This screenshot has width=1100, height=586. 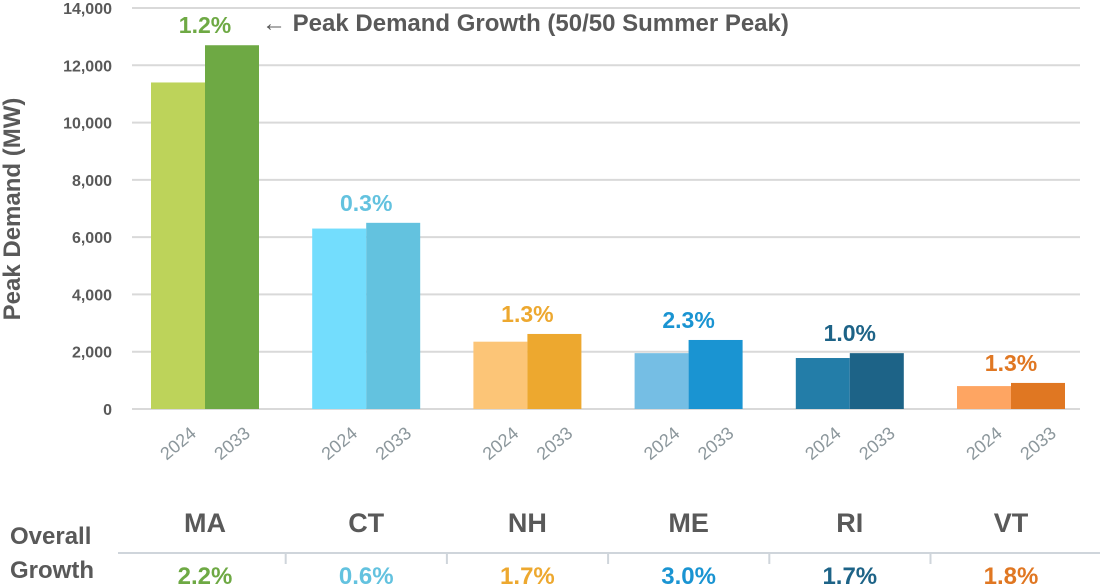 What do you see at coordinates (232, 227) in the screenshot?
I see `bar-ma-2033` at bounding box center [232, 227].